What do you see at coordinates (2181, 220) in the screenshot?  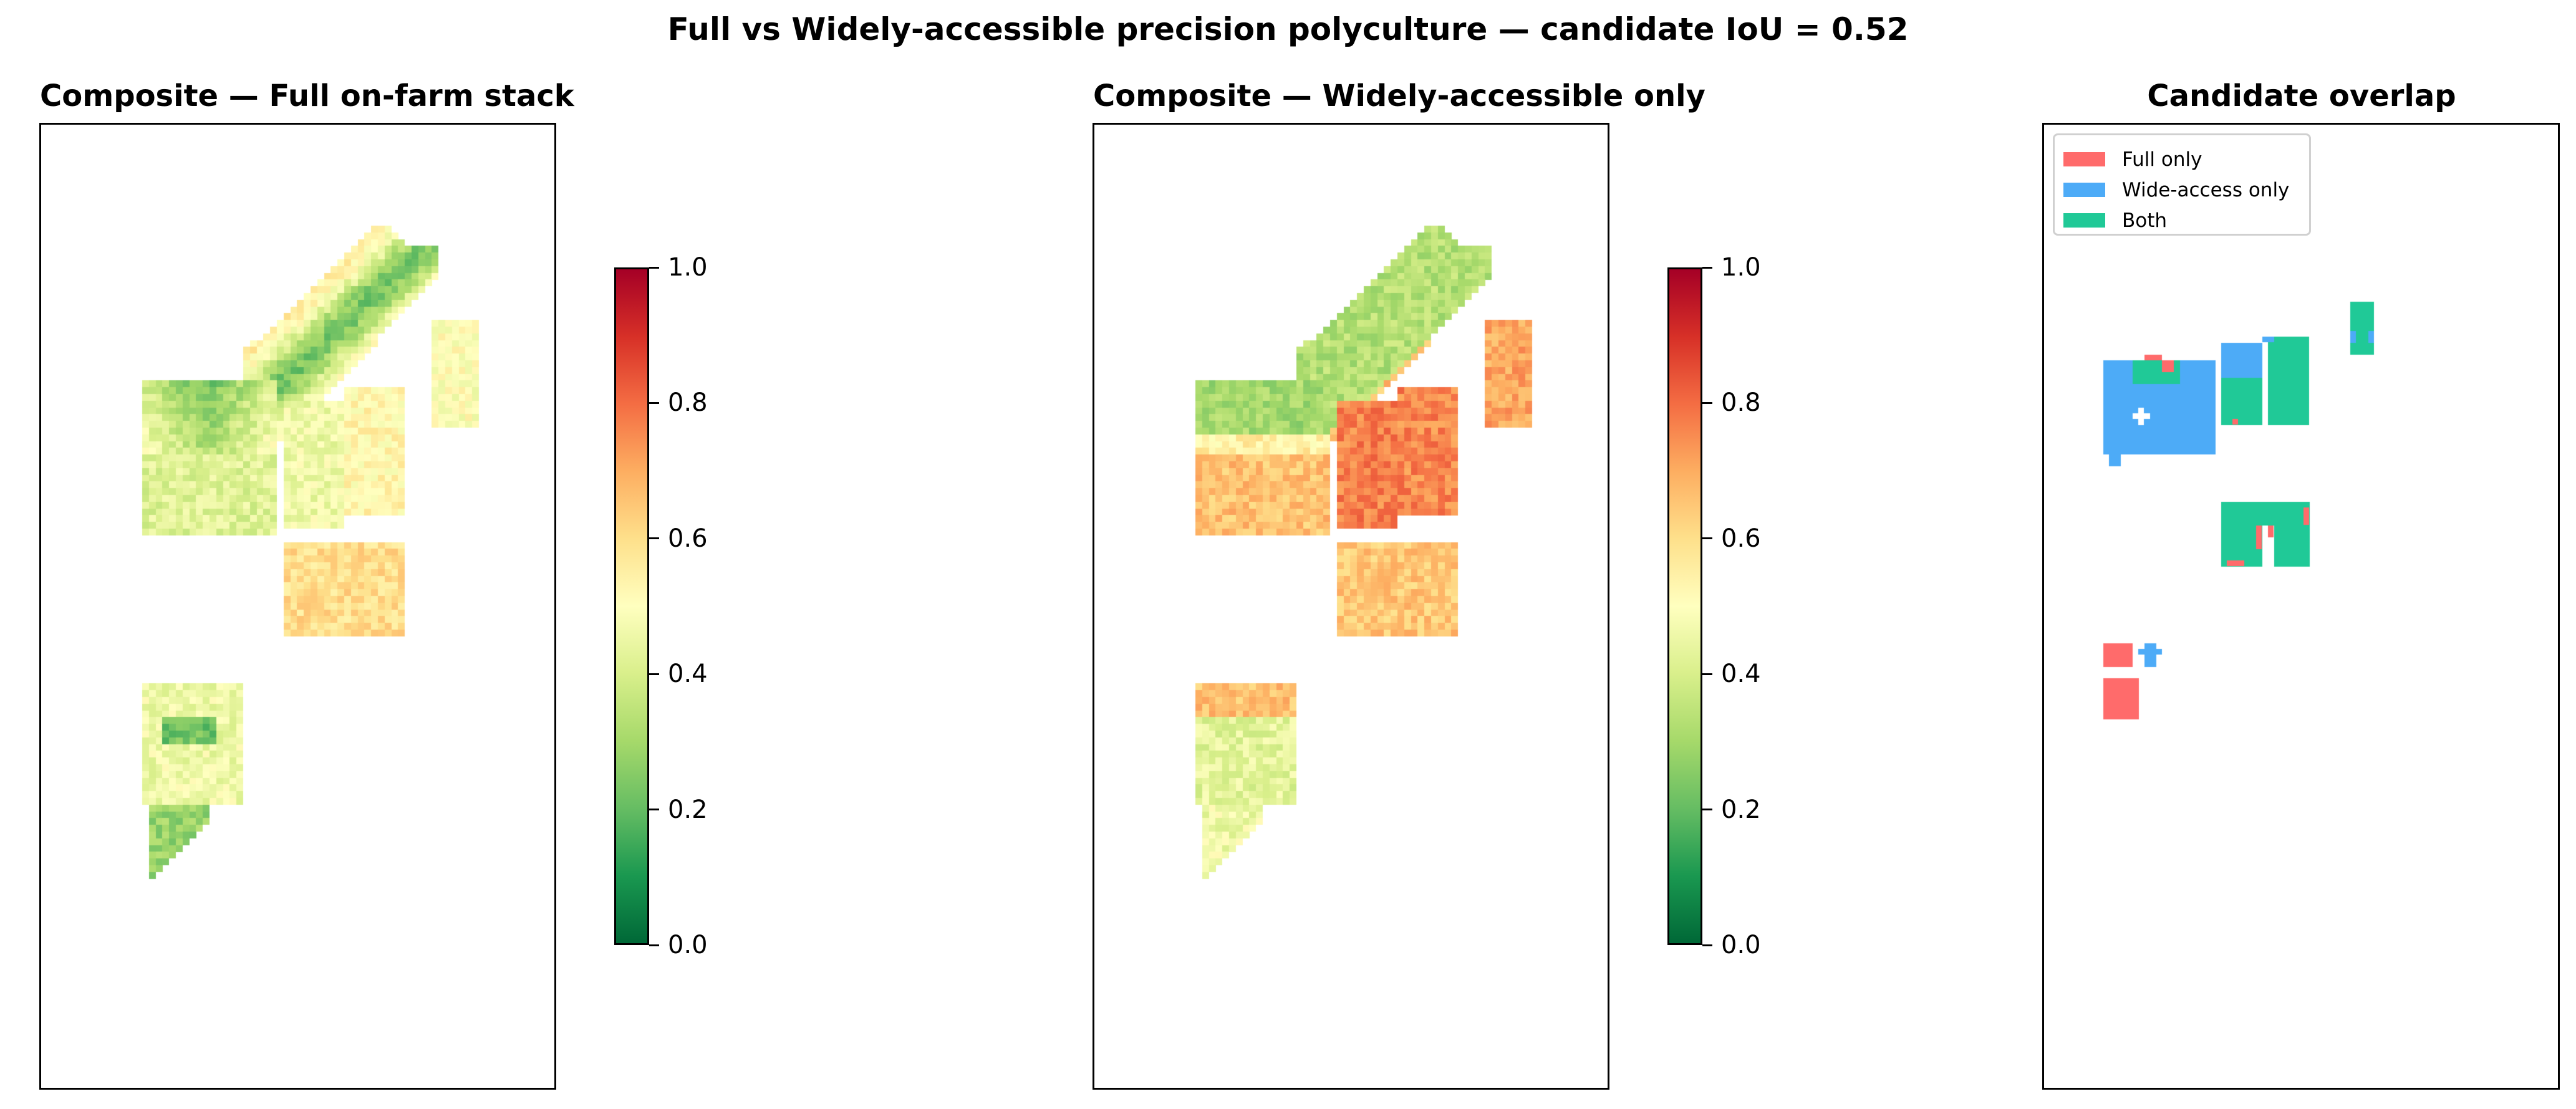 I see `legend-item-both: Both` at bounding box center [2181, 220].